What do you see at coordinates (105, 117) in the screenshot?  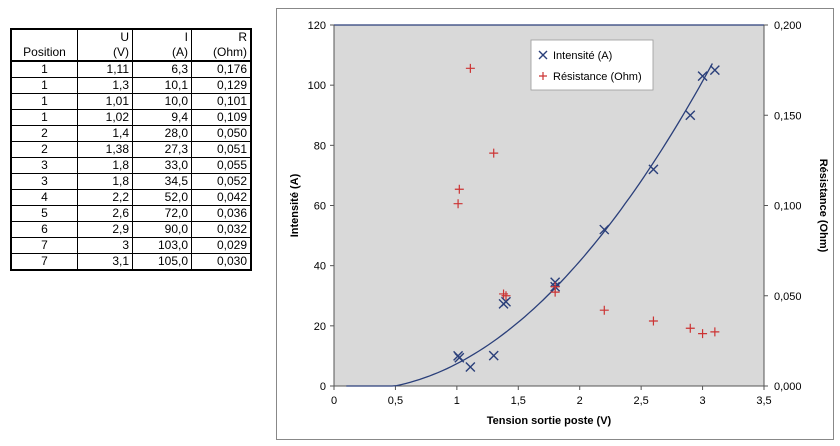 I see `table-cell: 1,02` at bounding box center [105, 117].